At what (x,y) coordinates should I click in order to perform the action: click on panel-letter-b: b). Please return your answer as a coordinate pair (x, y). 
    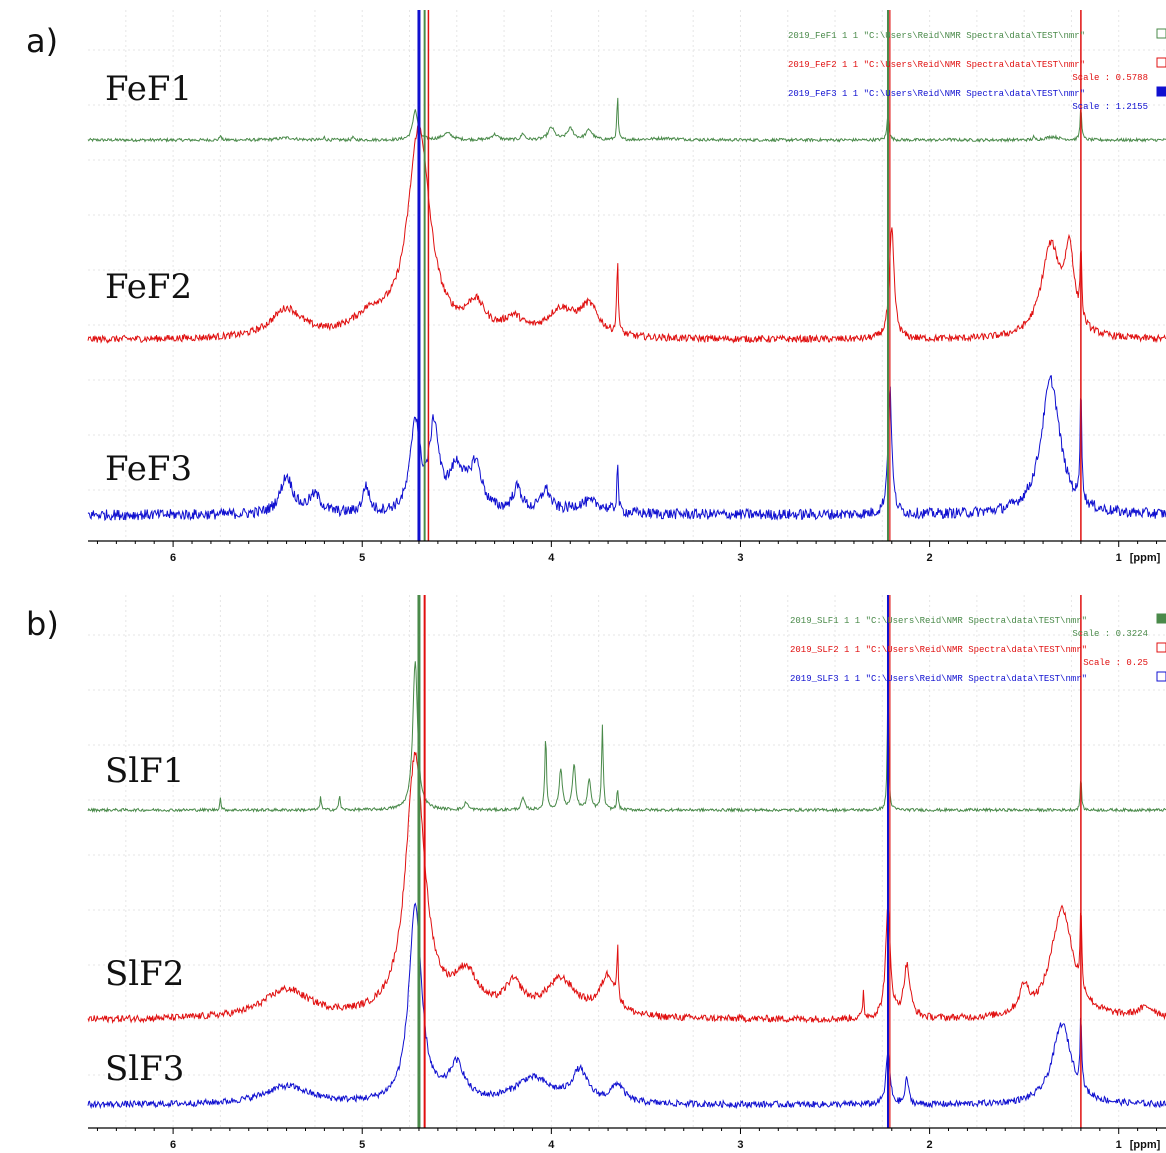
    Looking at the image, I should click on (42, 624).